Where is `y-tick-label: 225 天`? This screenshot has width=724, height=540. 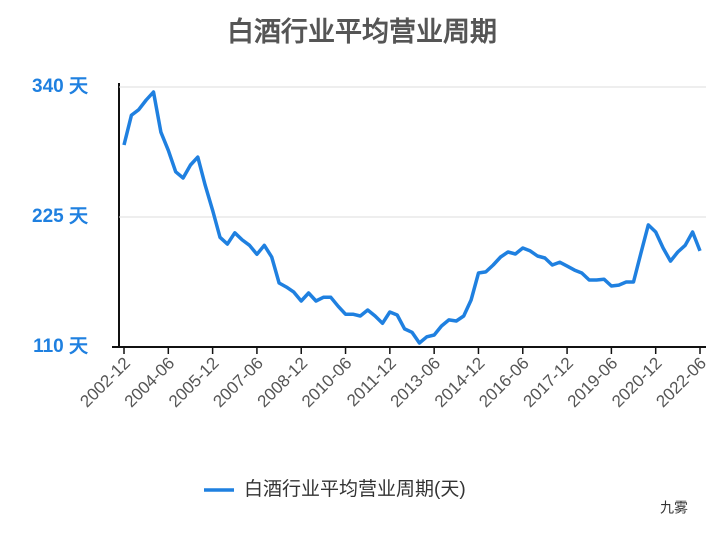 y-tick-label: 225 天 is located at coordinates (60, 216).